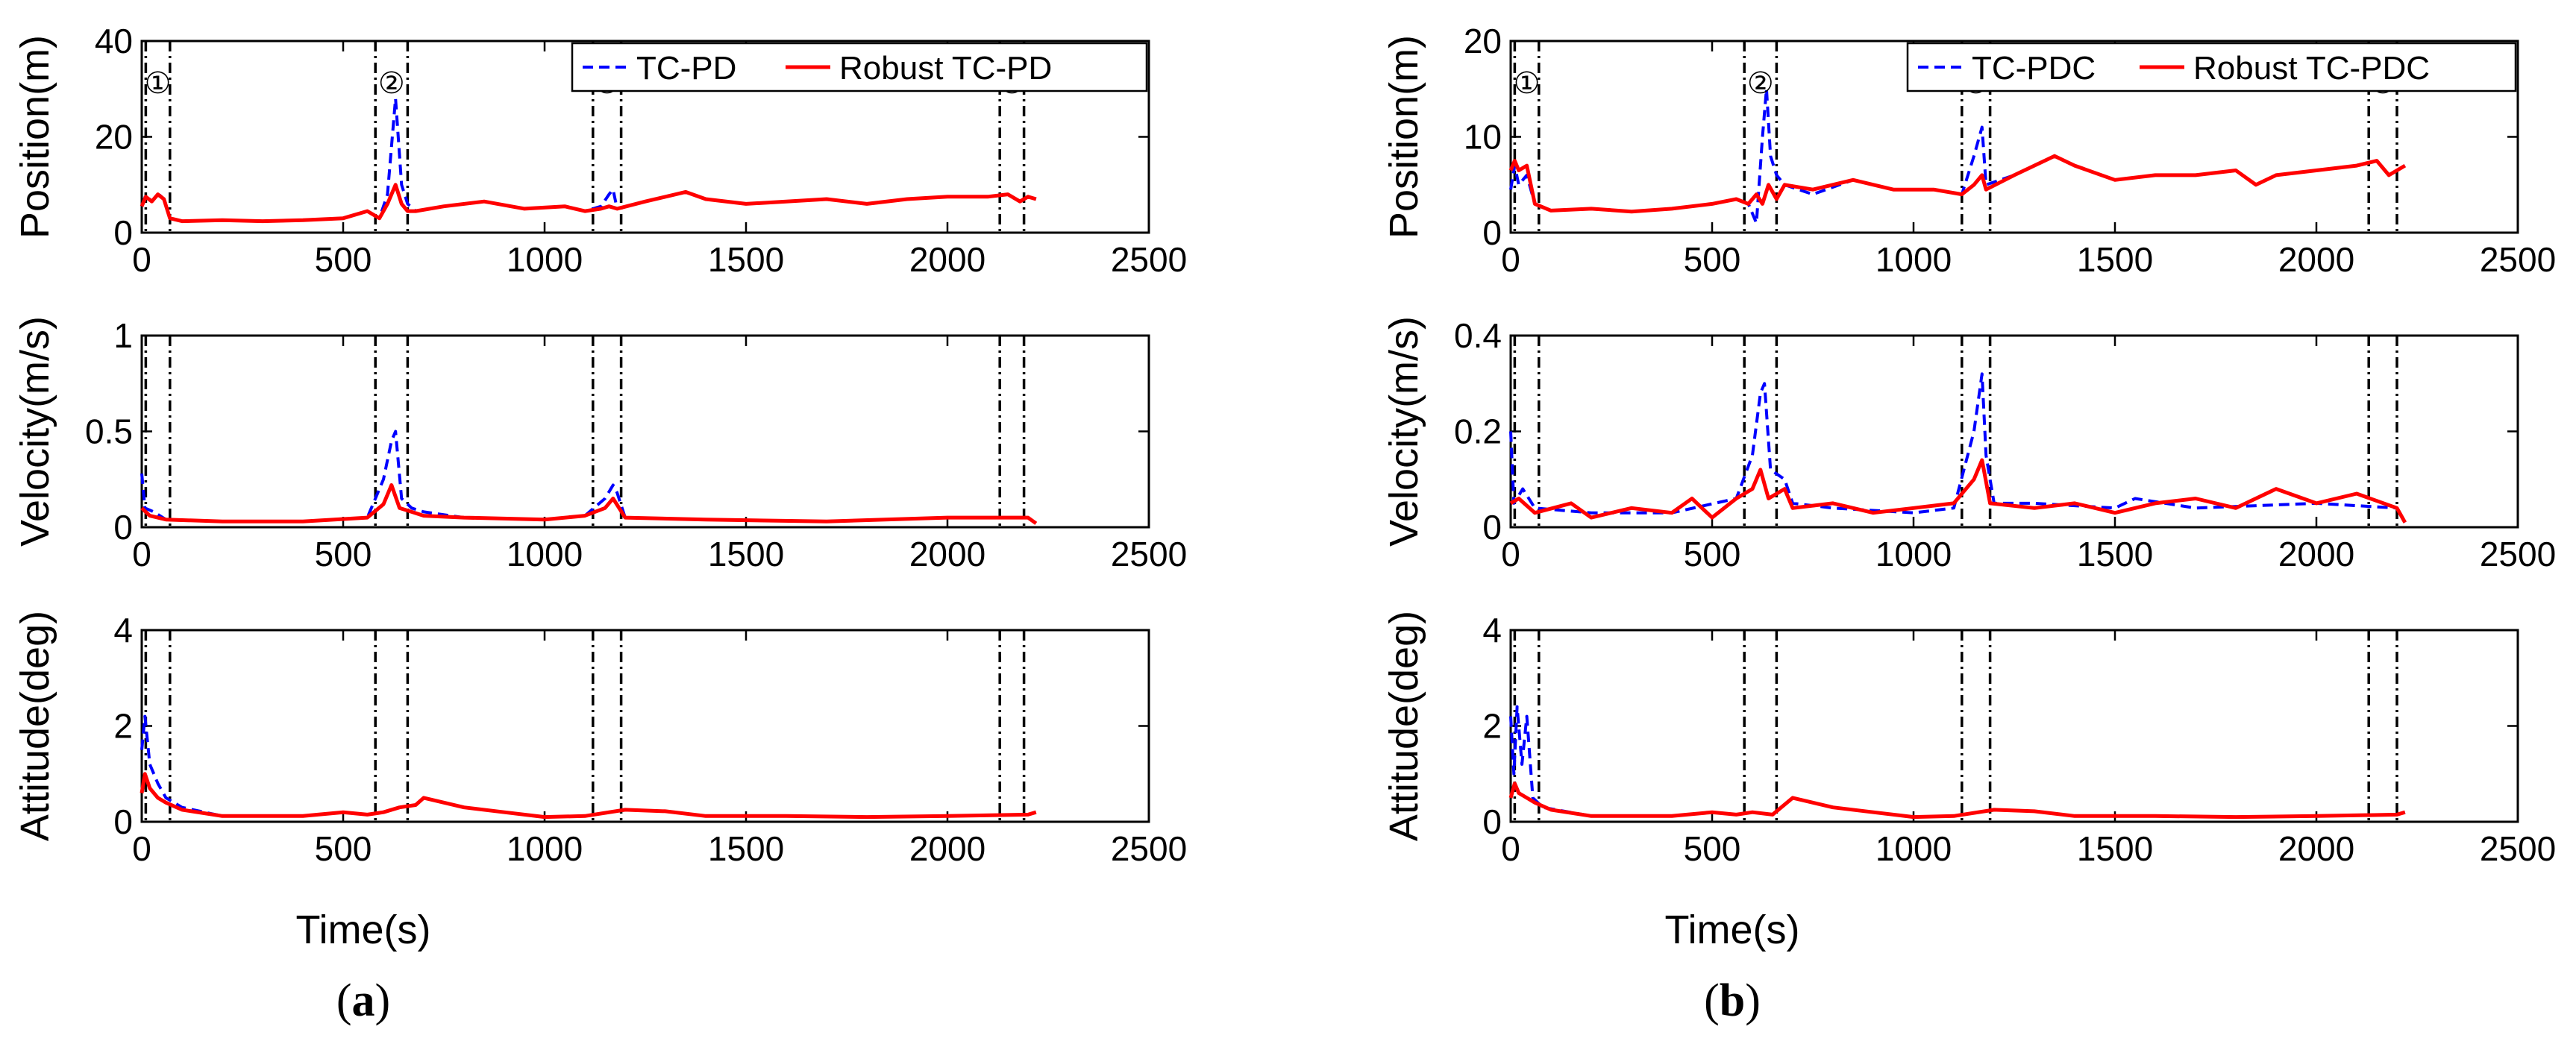 This screenshot has height=1044, width=2576. What do you see at coordinates (1478, 431) in the screenshot?
I see `y-tick-label: 0.2` at bounding box center [1478, 431].